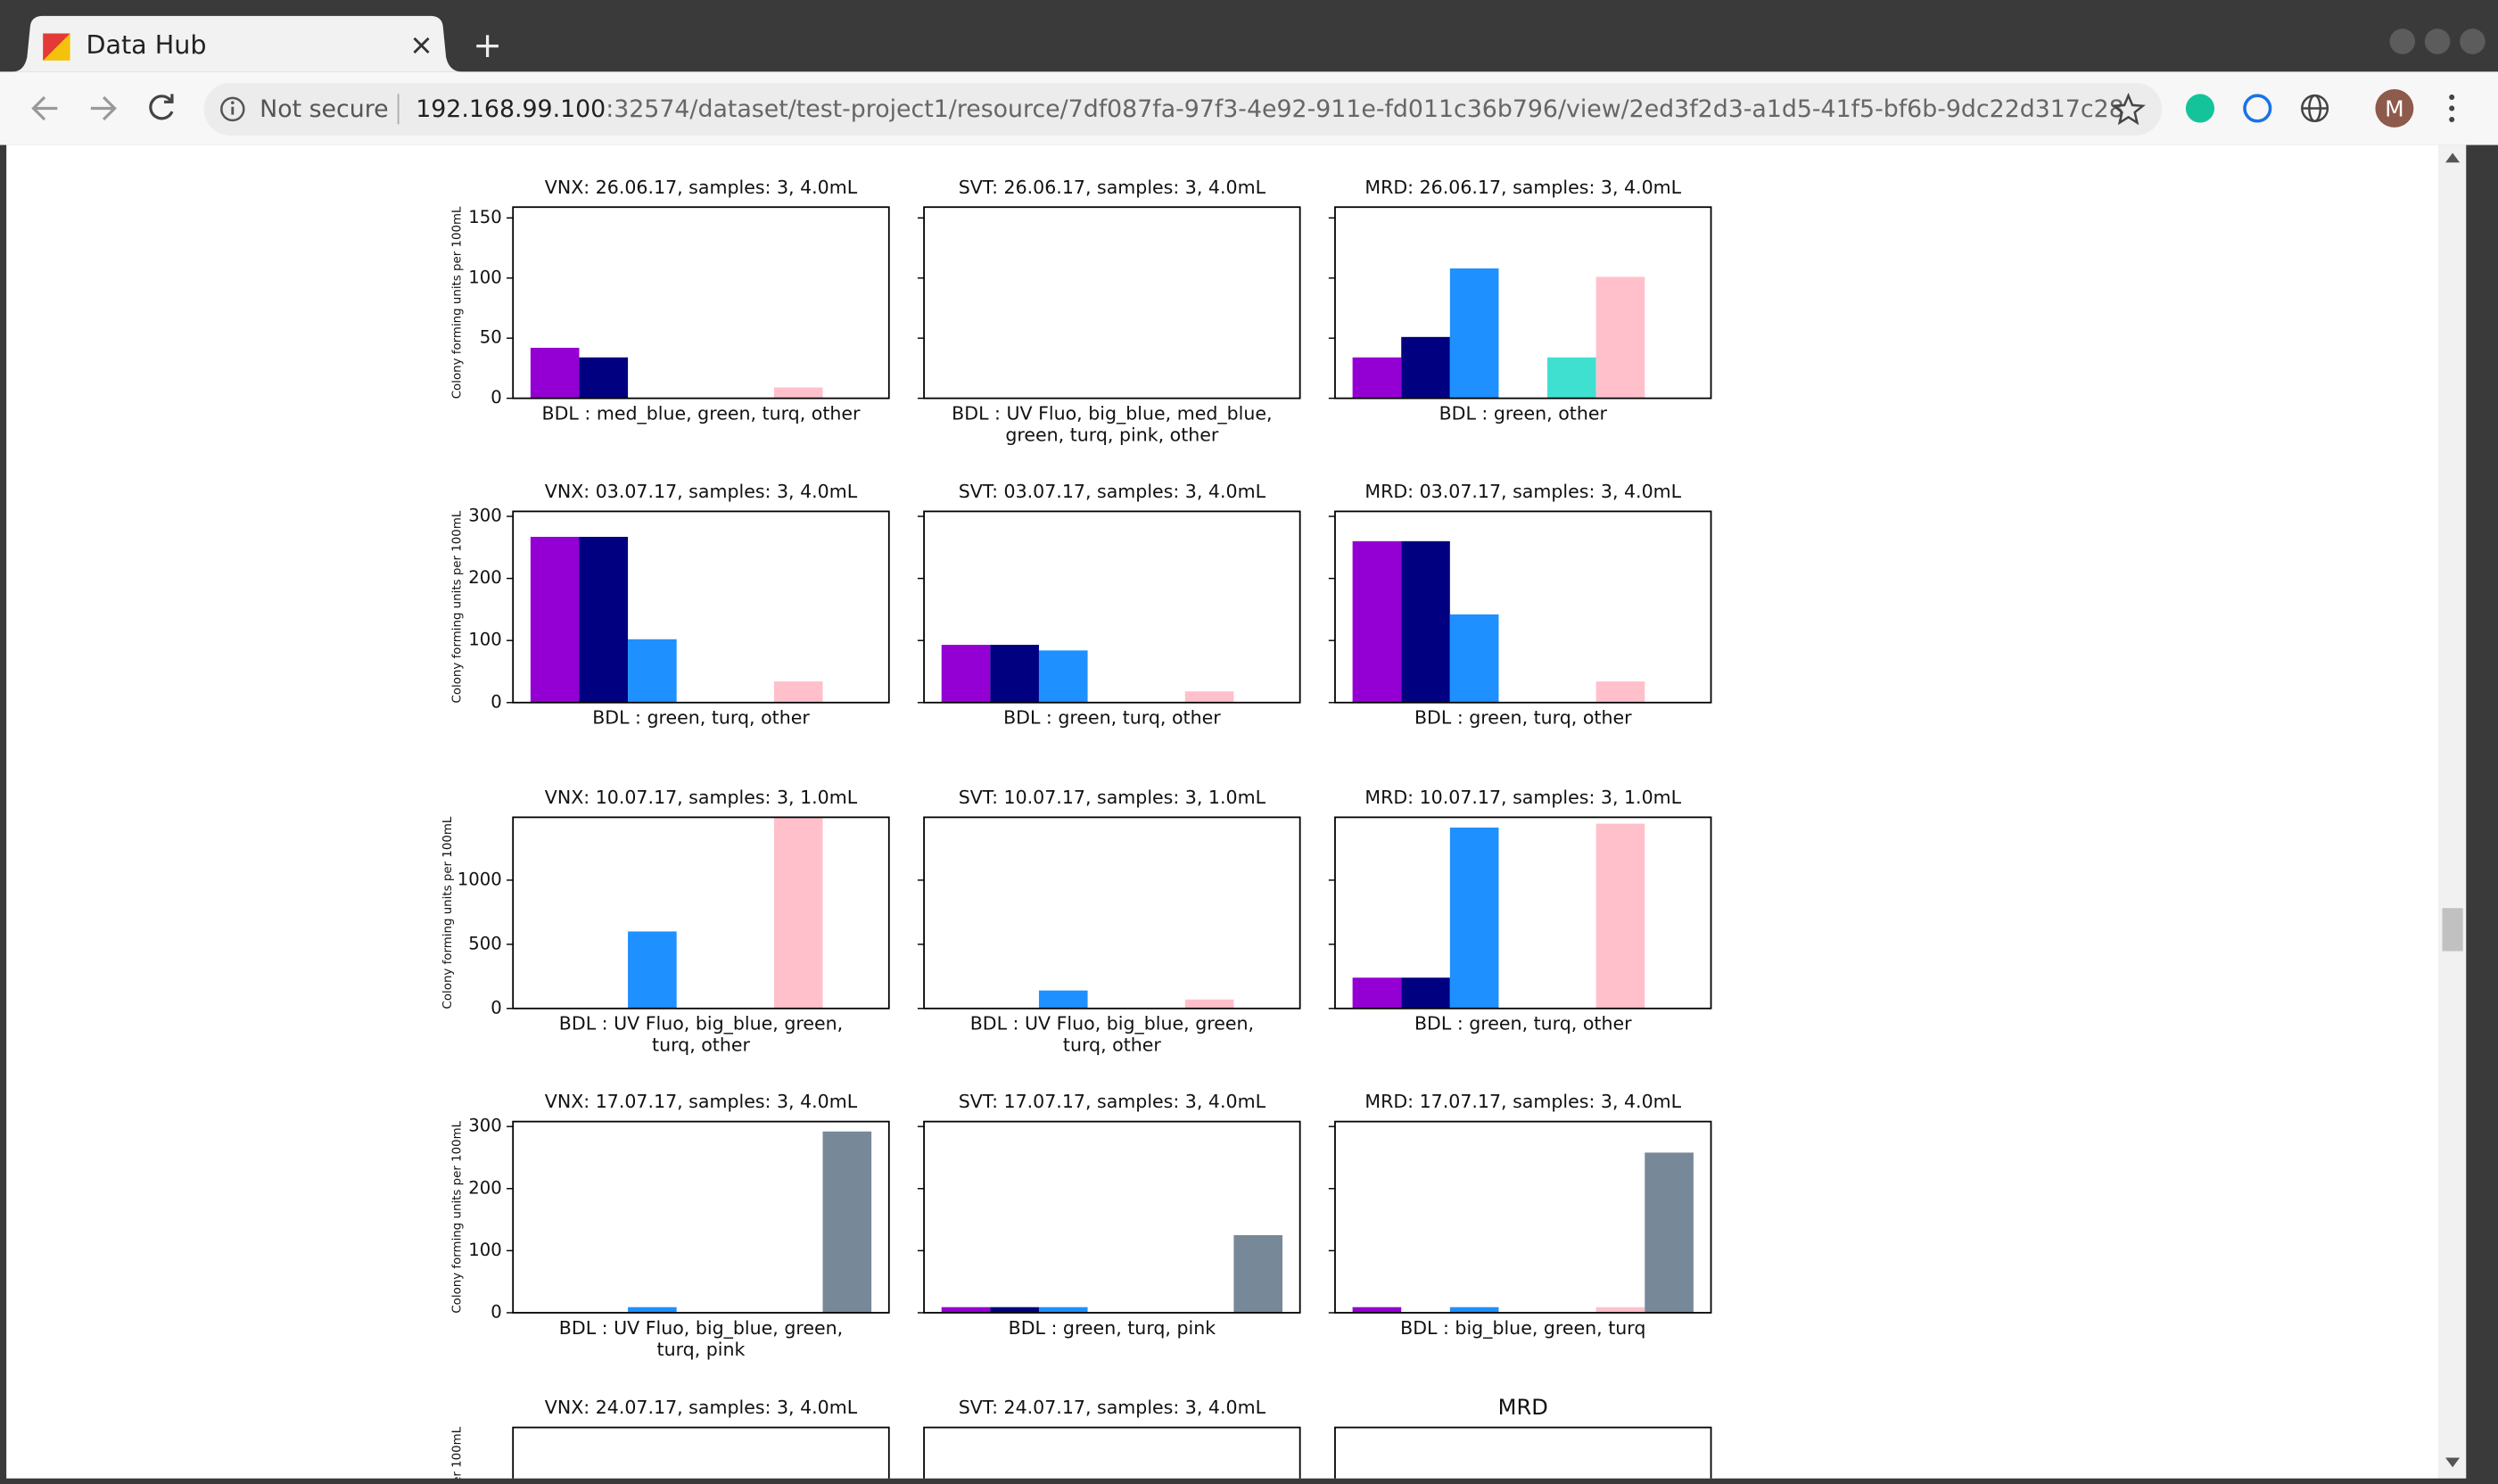 The width and height of the screenshot is (2498, 1484). Describe the element at coordinates (701, 1407) in the screenshot. I see `subplot-title: VNX: 24.07.17, samples: 3, 4.0mL` at that location.